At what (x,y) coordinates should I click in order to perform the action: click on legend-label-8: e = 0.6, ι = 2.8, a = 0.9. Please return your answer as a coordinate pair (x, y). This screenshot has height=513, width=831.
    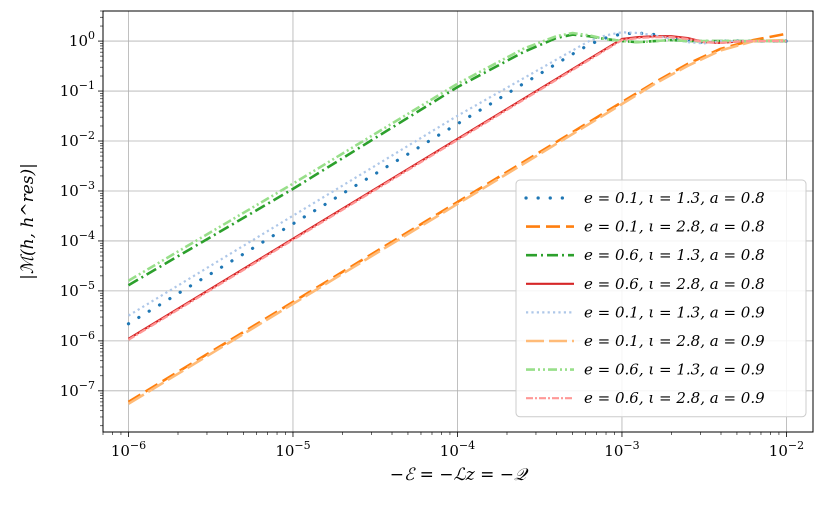
    Looking at the image, I should click on (674, 398).